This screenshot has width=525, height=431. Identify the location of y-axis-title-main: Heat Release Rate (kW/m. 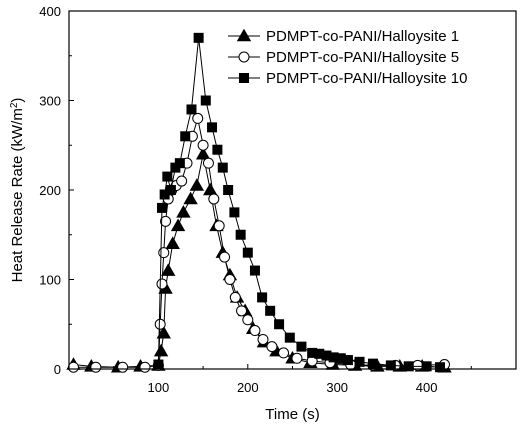
(17, 195).